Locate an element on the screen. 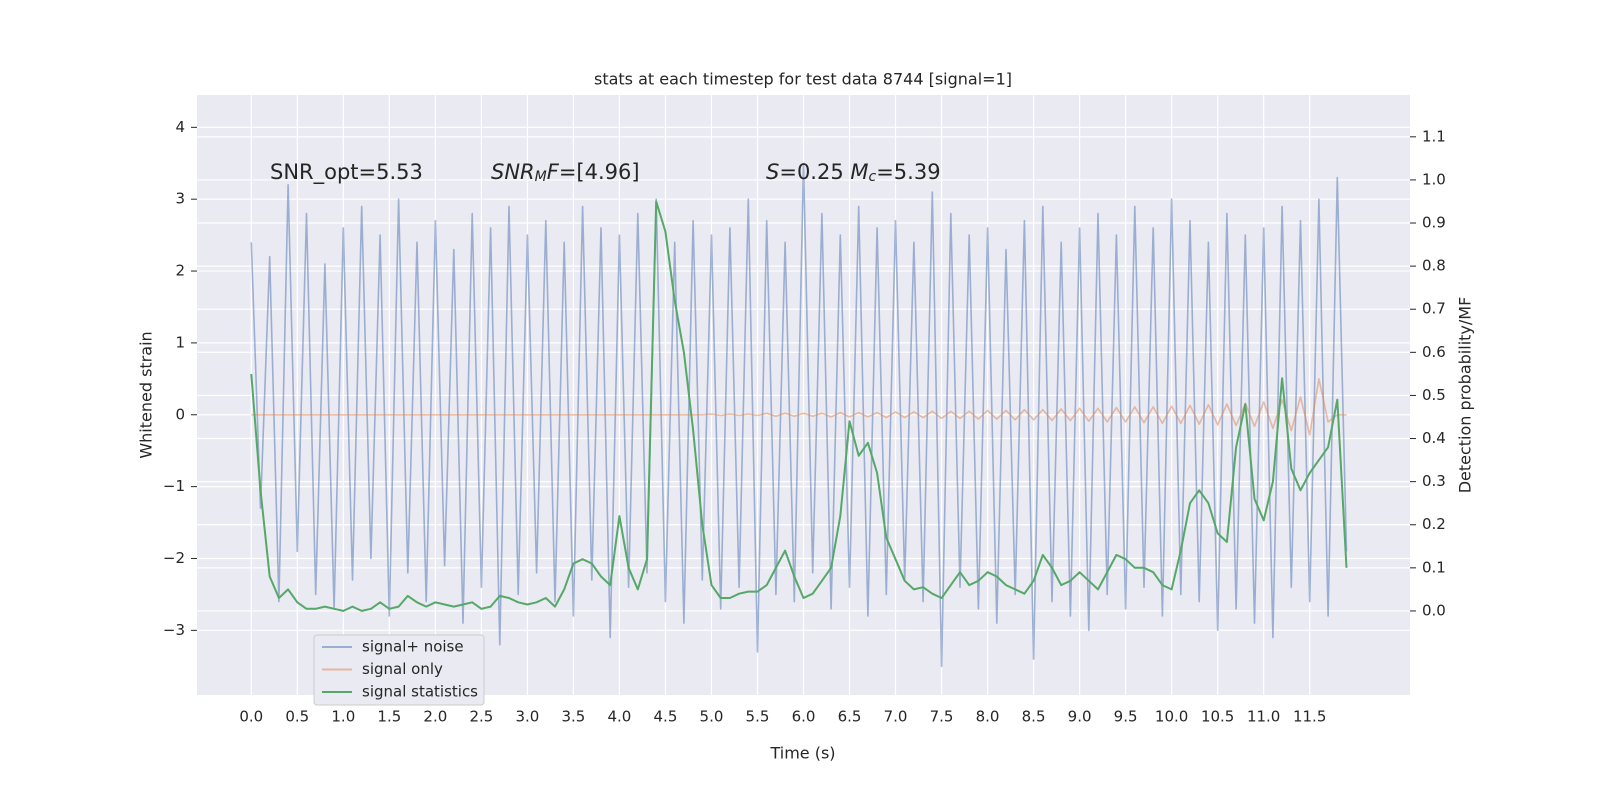 Image resolution: width=1600 pixels, height=804 pixels. x-tick-label: 1.5 is located at coordinates (389, 717).